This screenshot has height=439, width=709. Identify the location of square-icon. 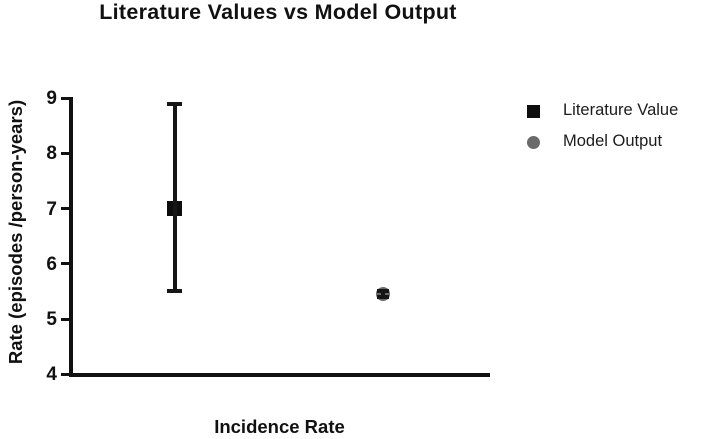
(533, 111).